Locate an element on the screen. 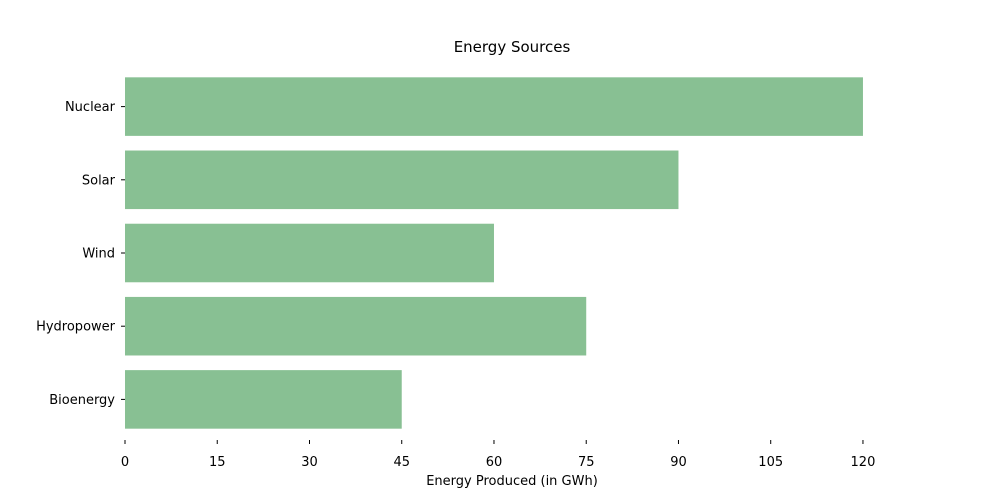 The height and width of the screenshot is (500, 1000). category-label-nuclear: Nuclear is located at coordinates (90, 107).